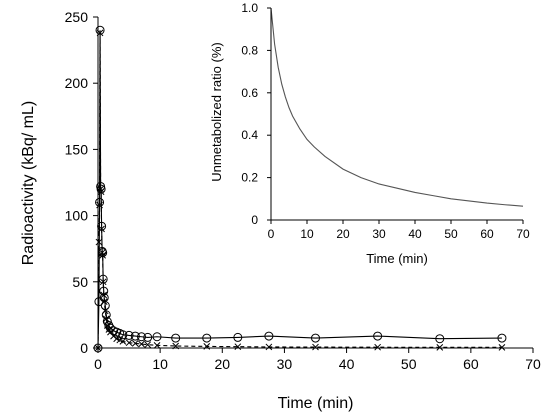 This screenshot has width=550, height=417. Describe the element at coordinates (254, 220) in the screenshot. I see `inset-y-tick-label: 0` at that location.